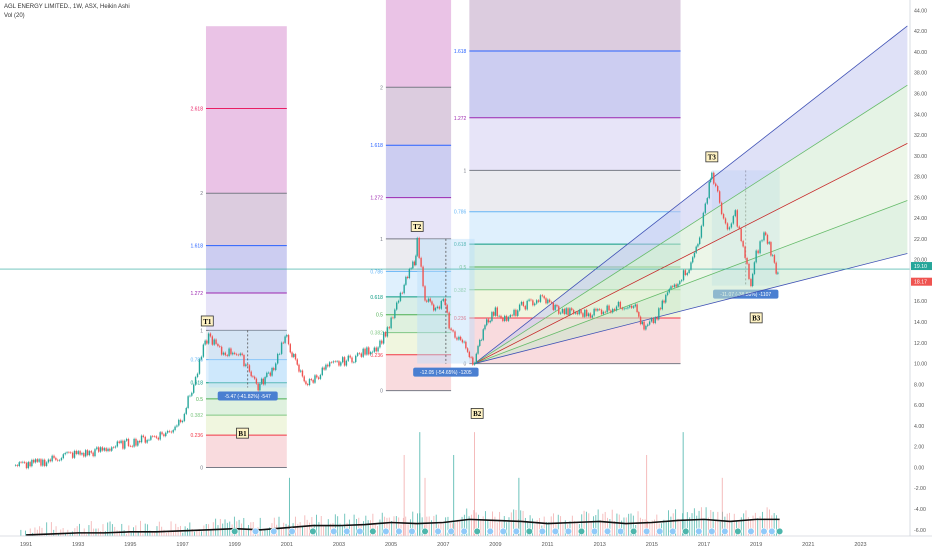  Describe the element at coordinates (920, 489) in the screenshot. I see `y-tick-label: -2.00` at that location.